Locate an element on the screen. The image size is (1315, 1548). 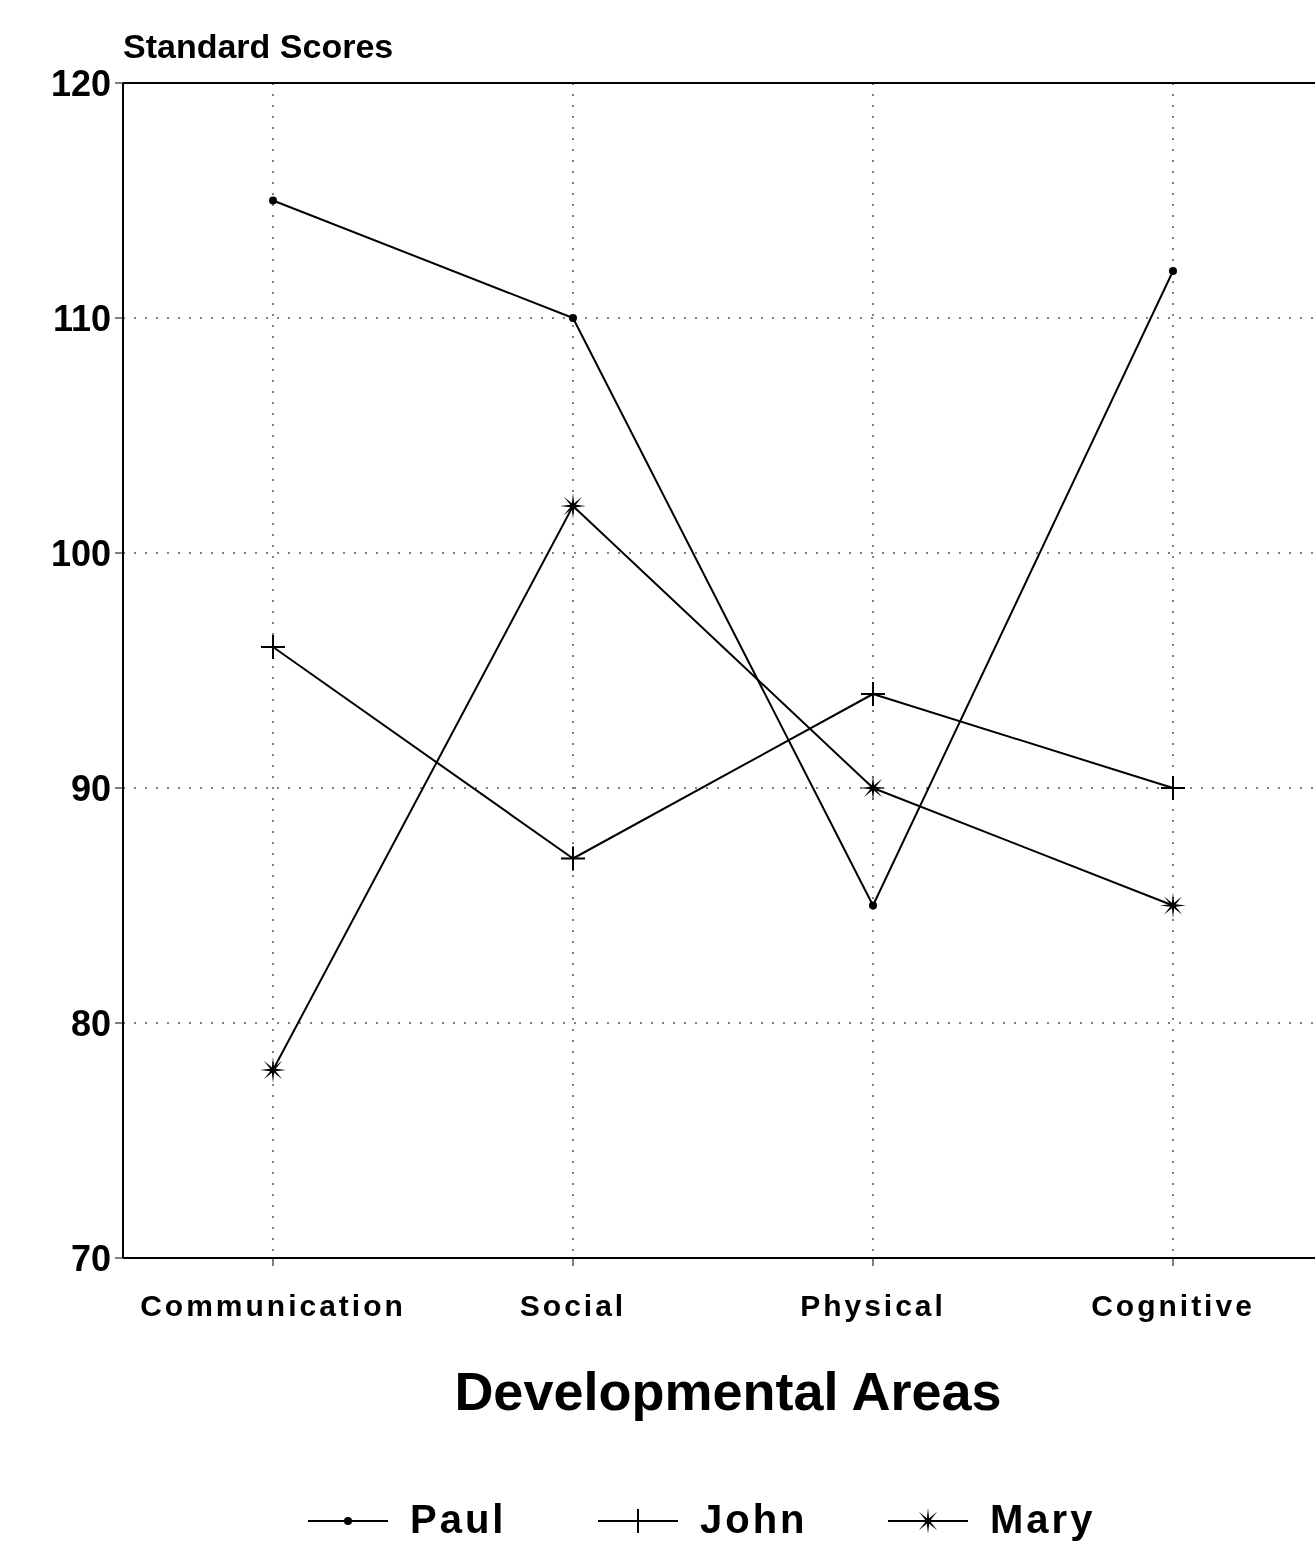
legend-label: John is located at coordinates (754, 1519).